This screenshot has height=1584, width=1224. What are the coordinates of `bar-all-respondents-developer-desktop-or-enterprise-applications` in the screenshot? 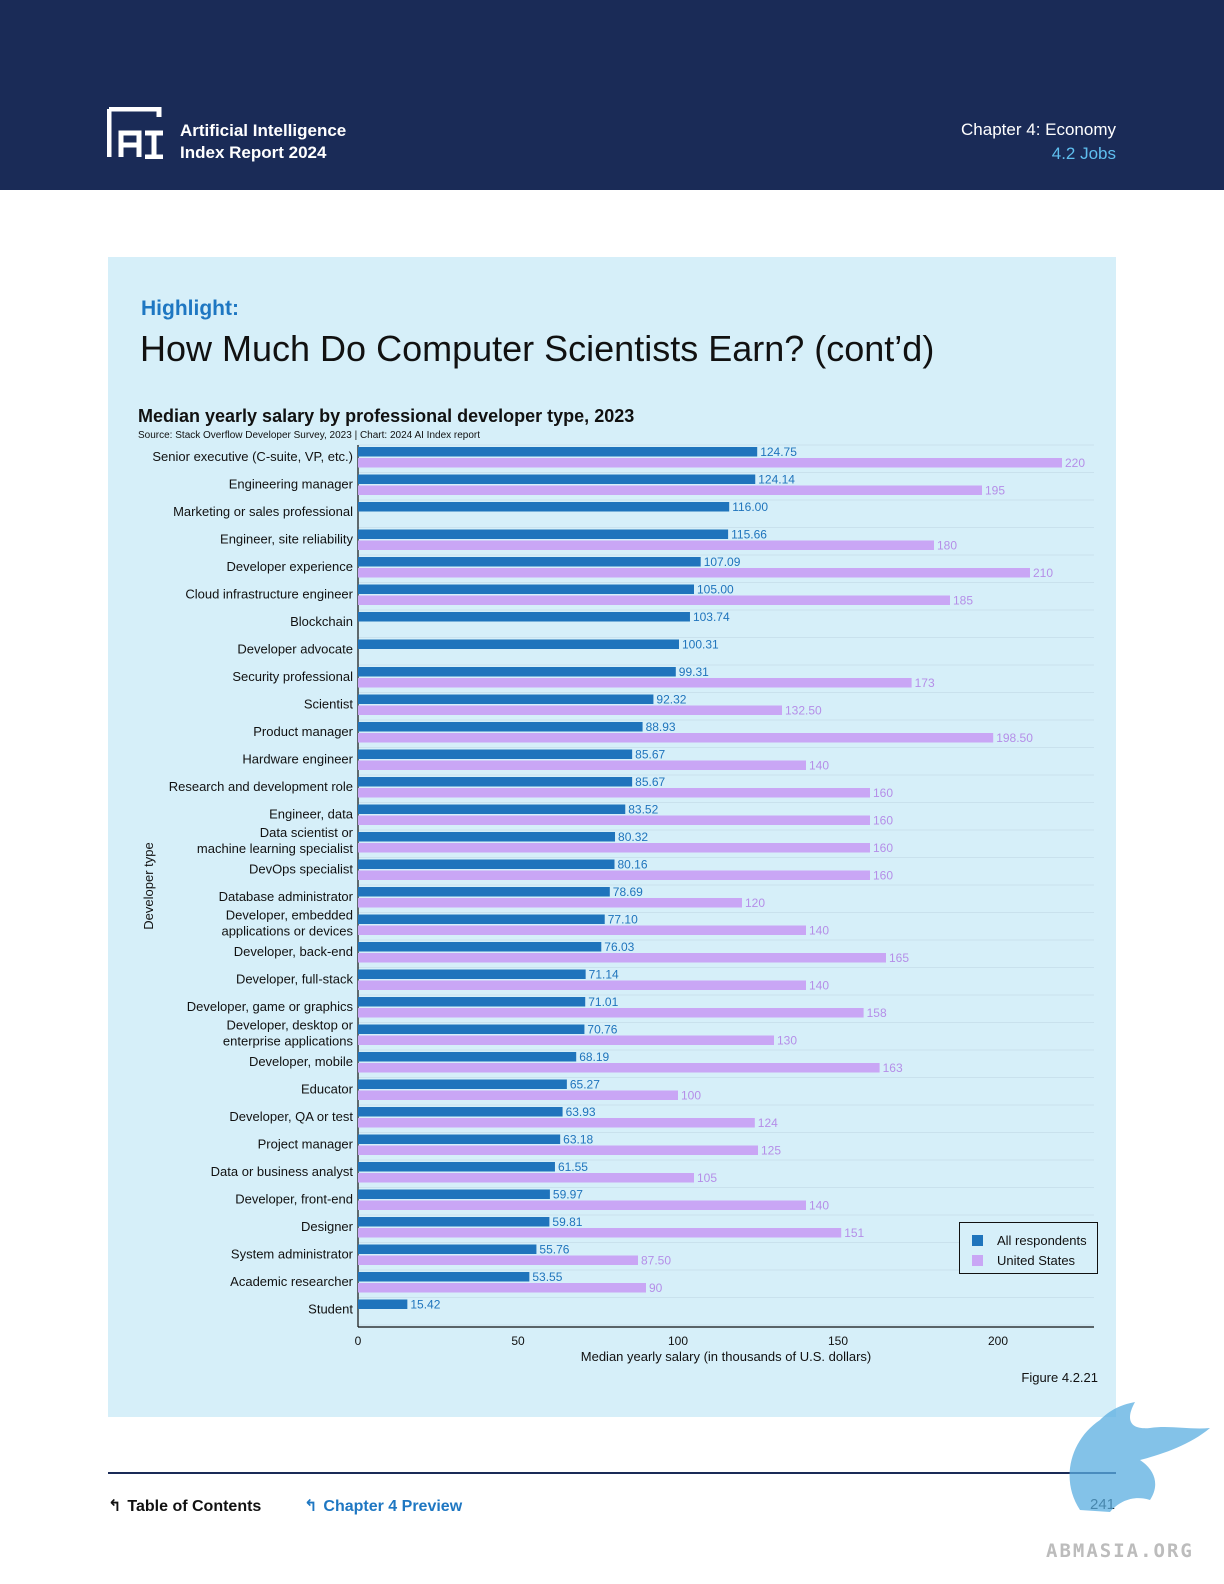 It's located at (471, 1029).